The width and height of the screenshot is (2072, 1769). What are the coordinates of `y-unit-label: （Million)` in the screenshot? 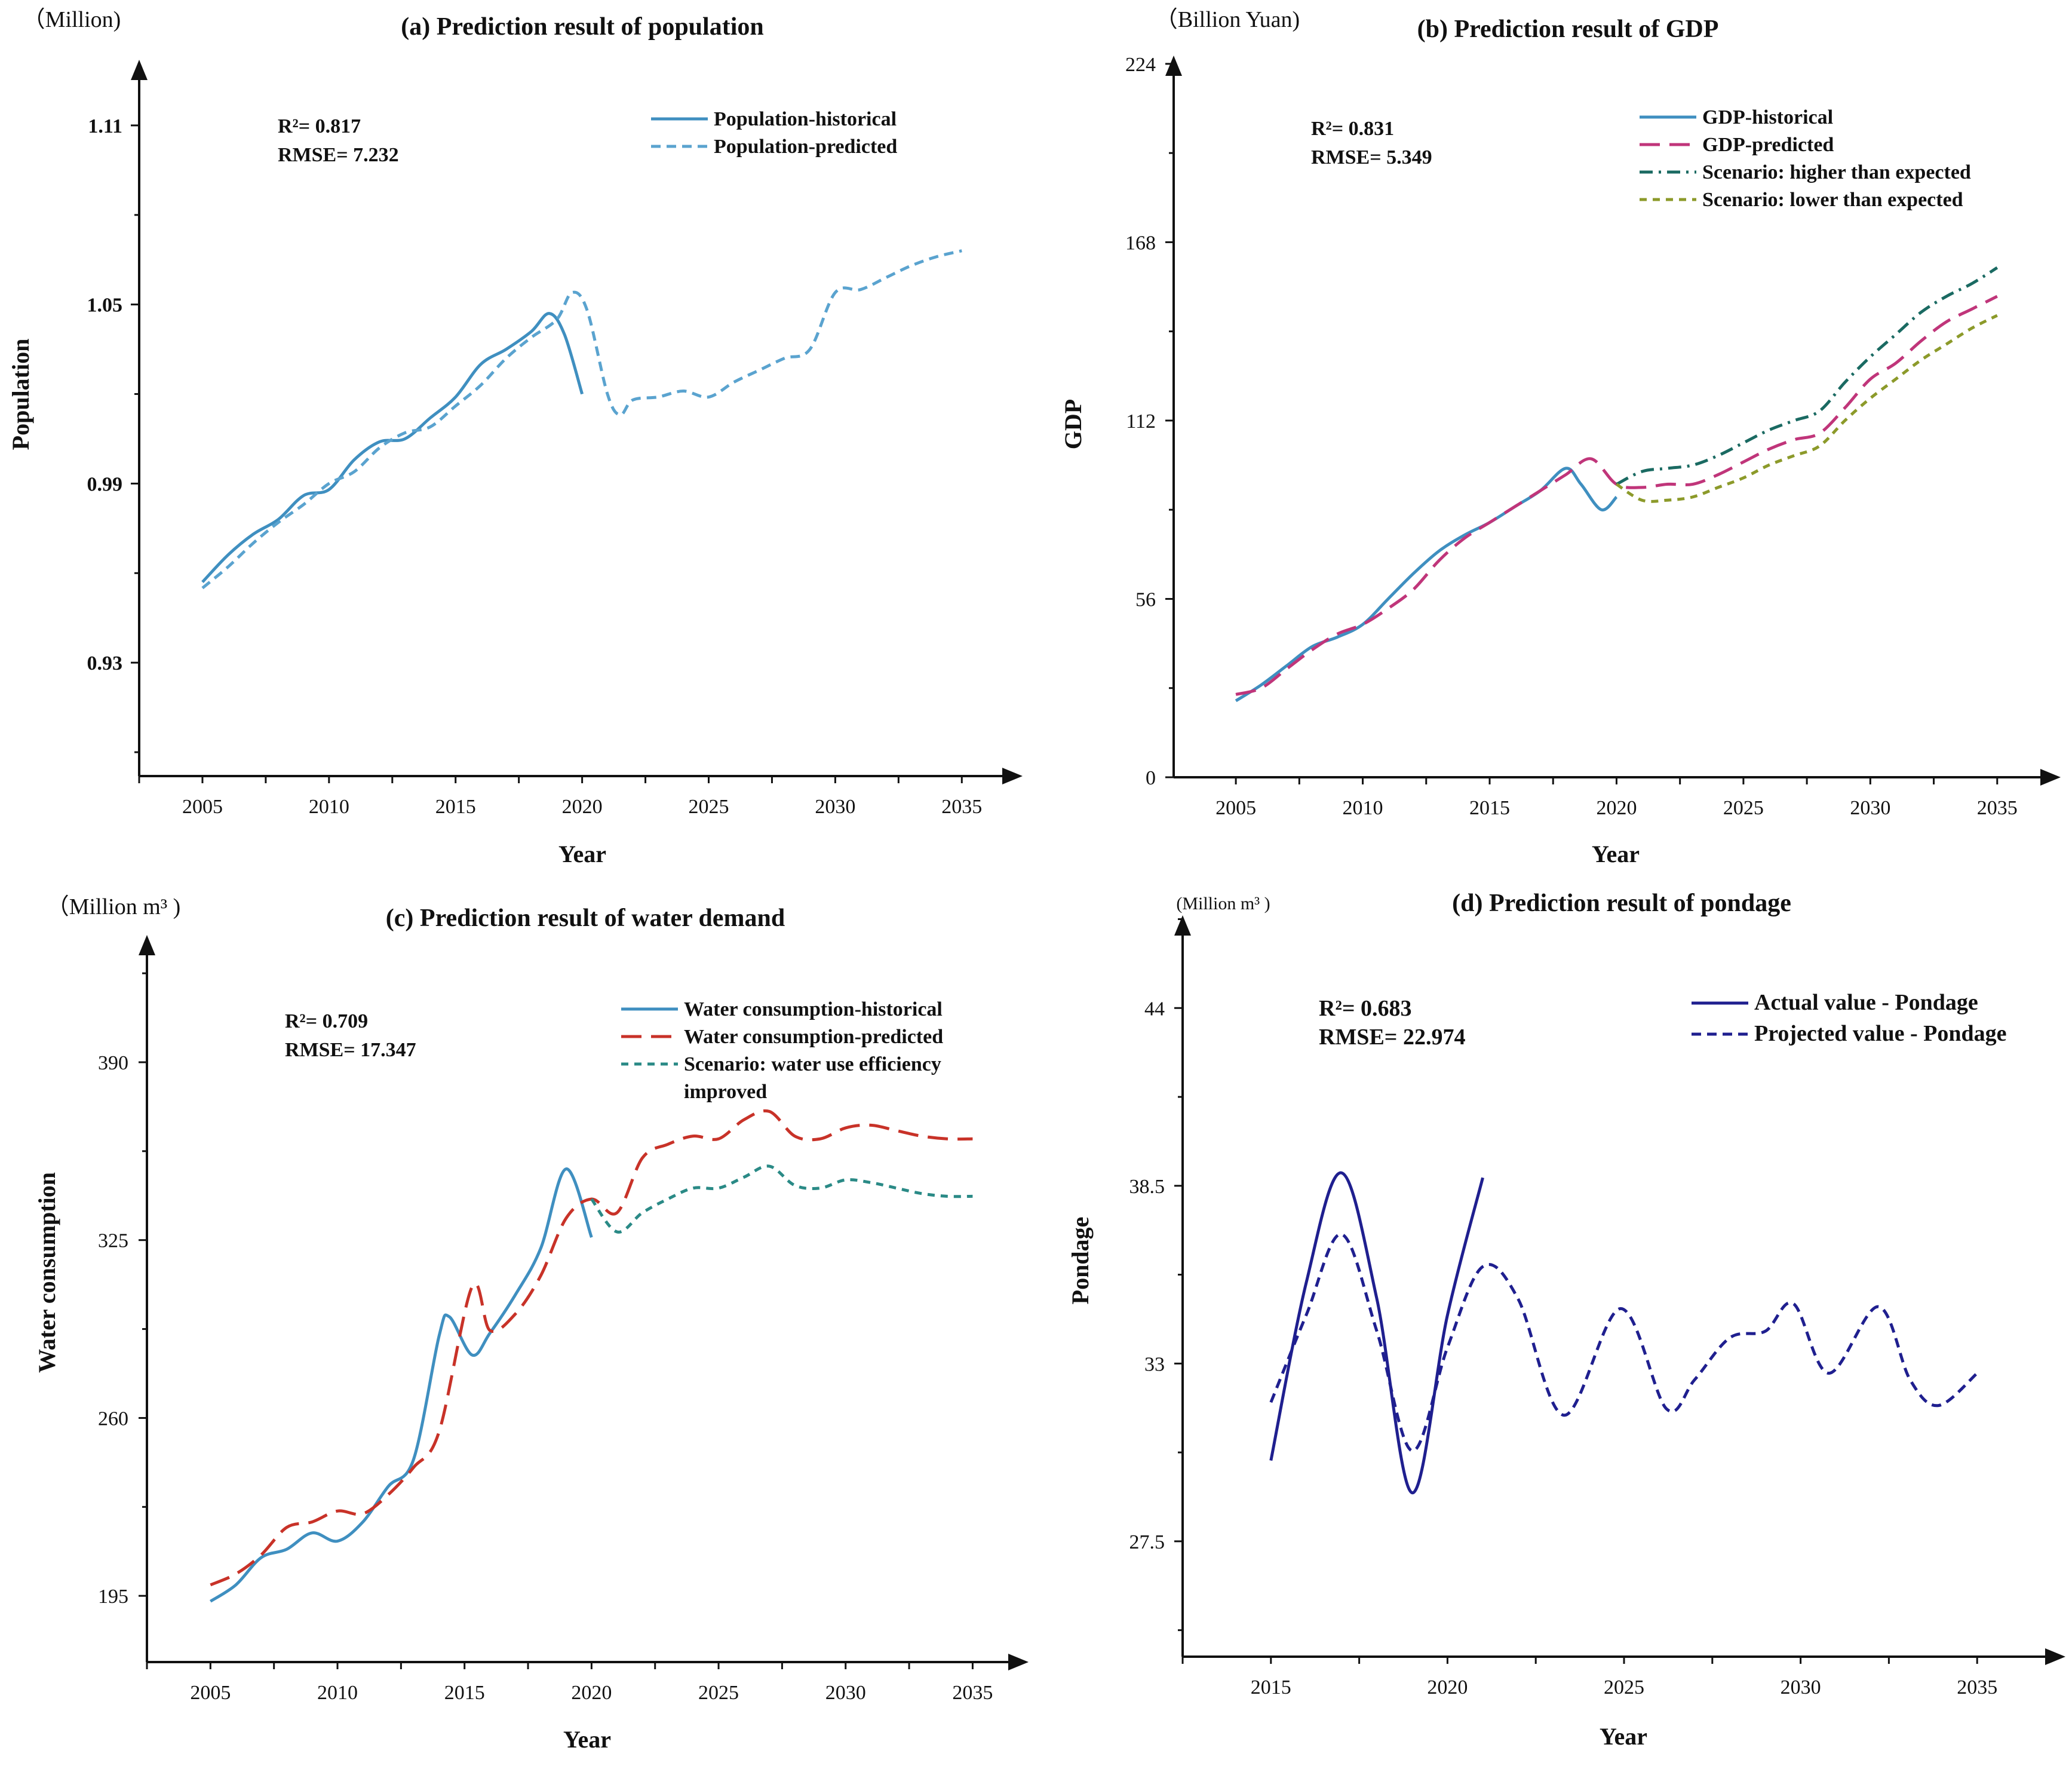 It's located at (72, 19).